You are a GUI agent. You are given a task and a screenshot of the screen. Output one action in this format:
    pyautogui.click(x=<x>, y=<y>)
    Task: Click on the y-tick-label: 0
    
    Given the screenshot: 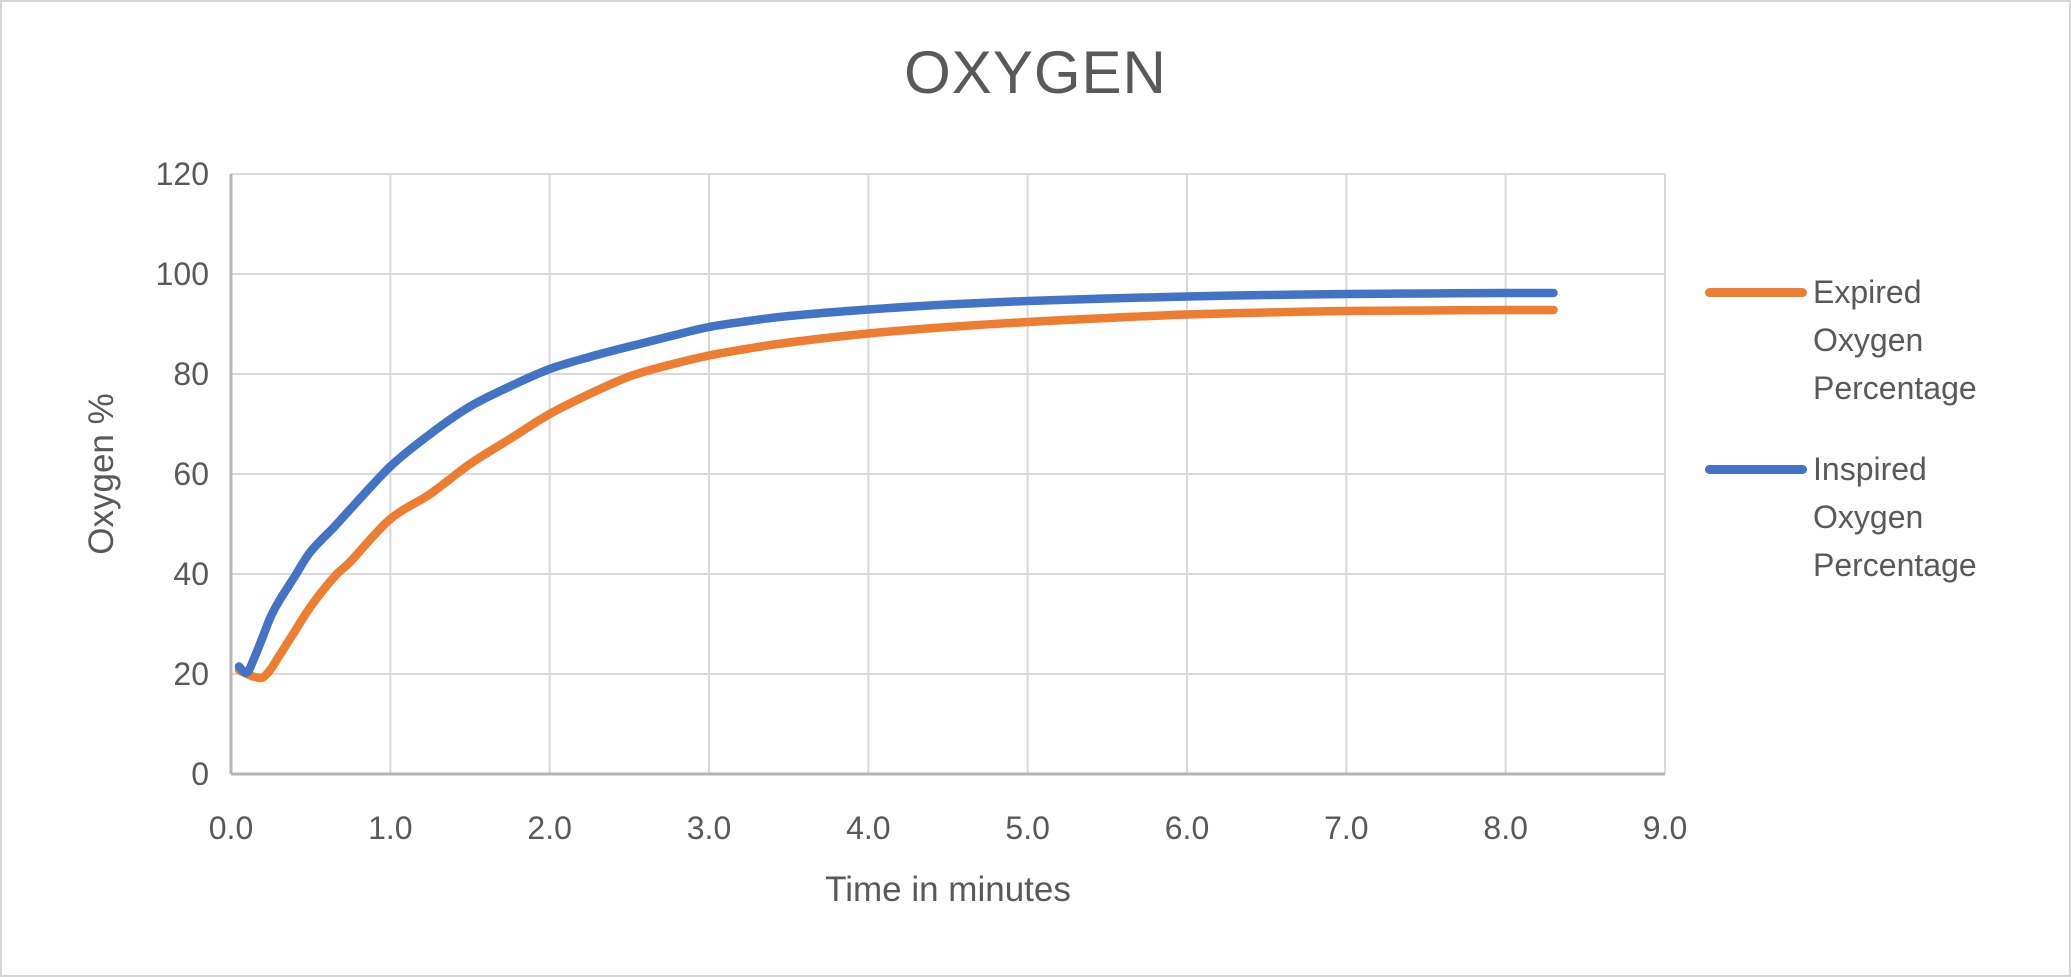 What is the action you would take?
    pyautogui.click(x=200, y=774)
    